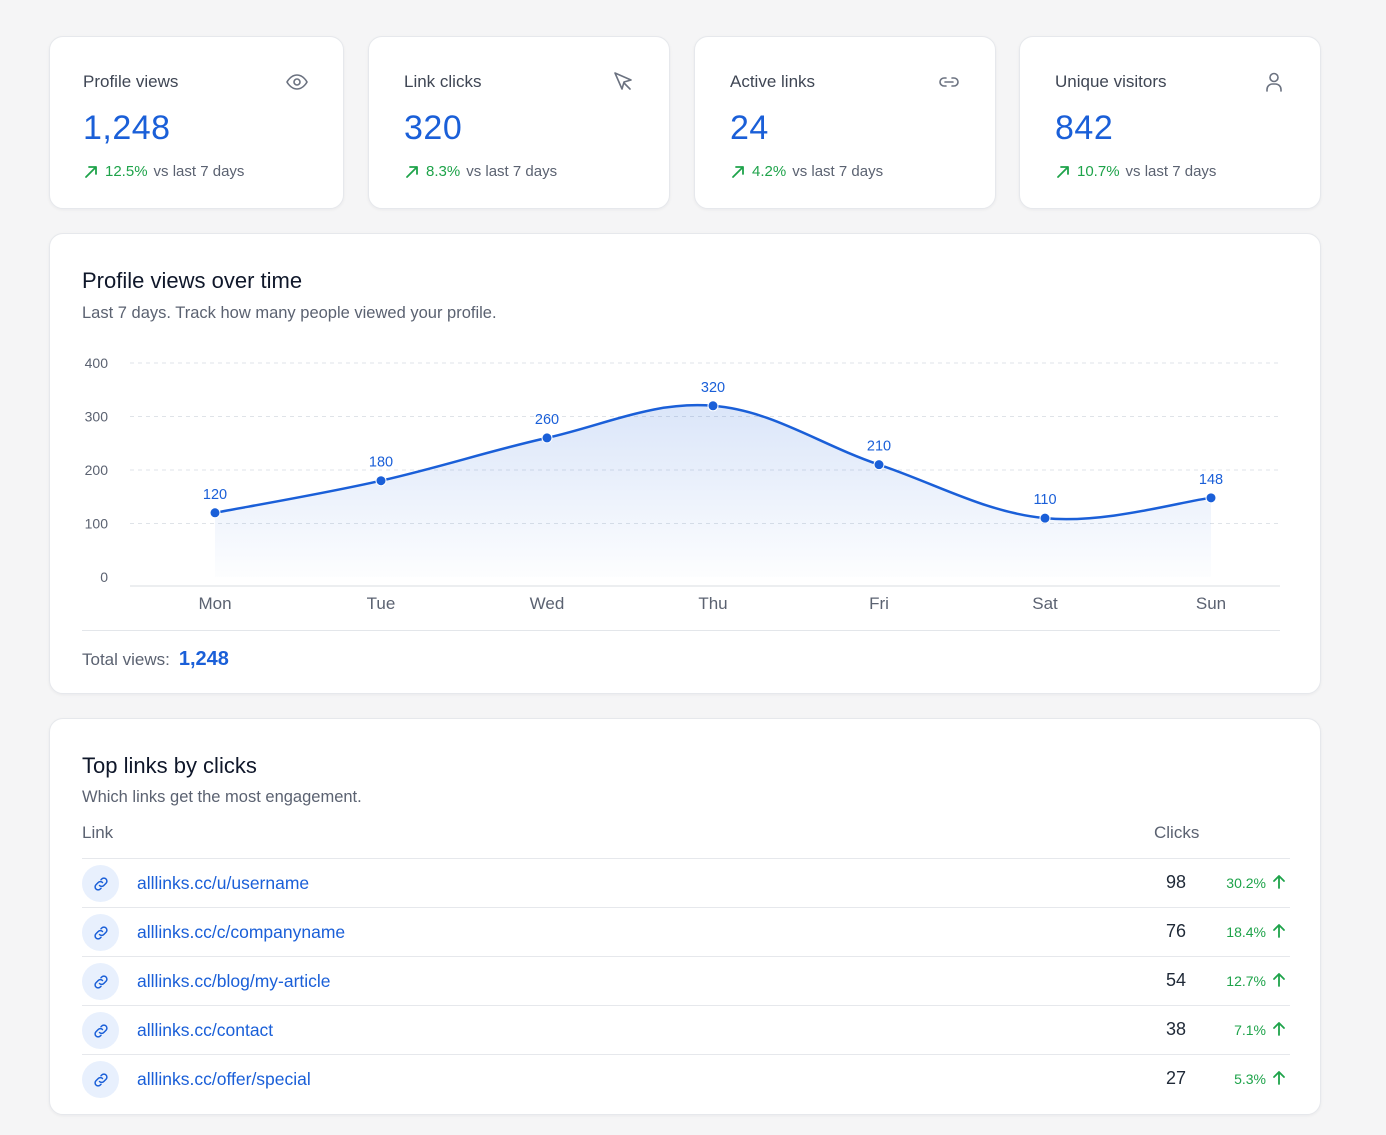 The width and height of the screenshot is (1386, 1135). Describe the element at coordinates (879, 603) in the screenshot. I see `x-tick-label: Fri` at that location.